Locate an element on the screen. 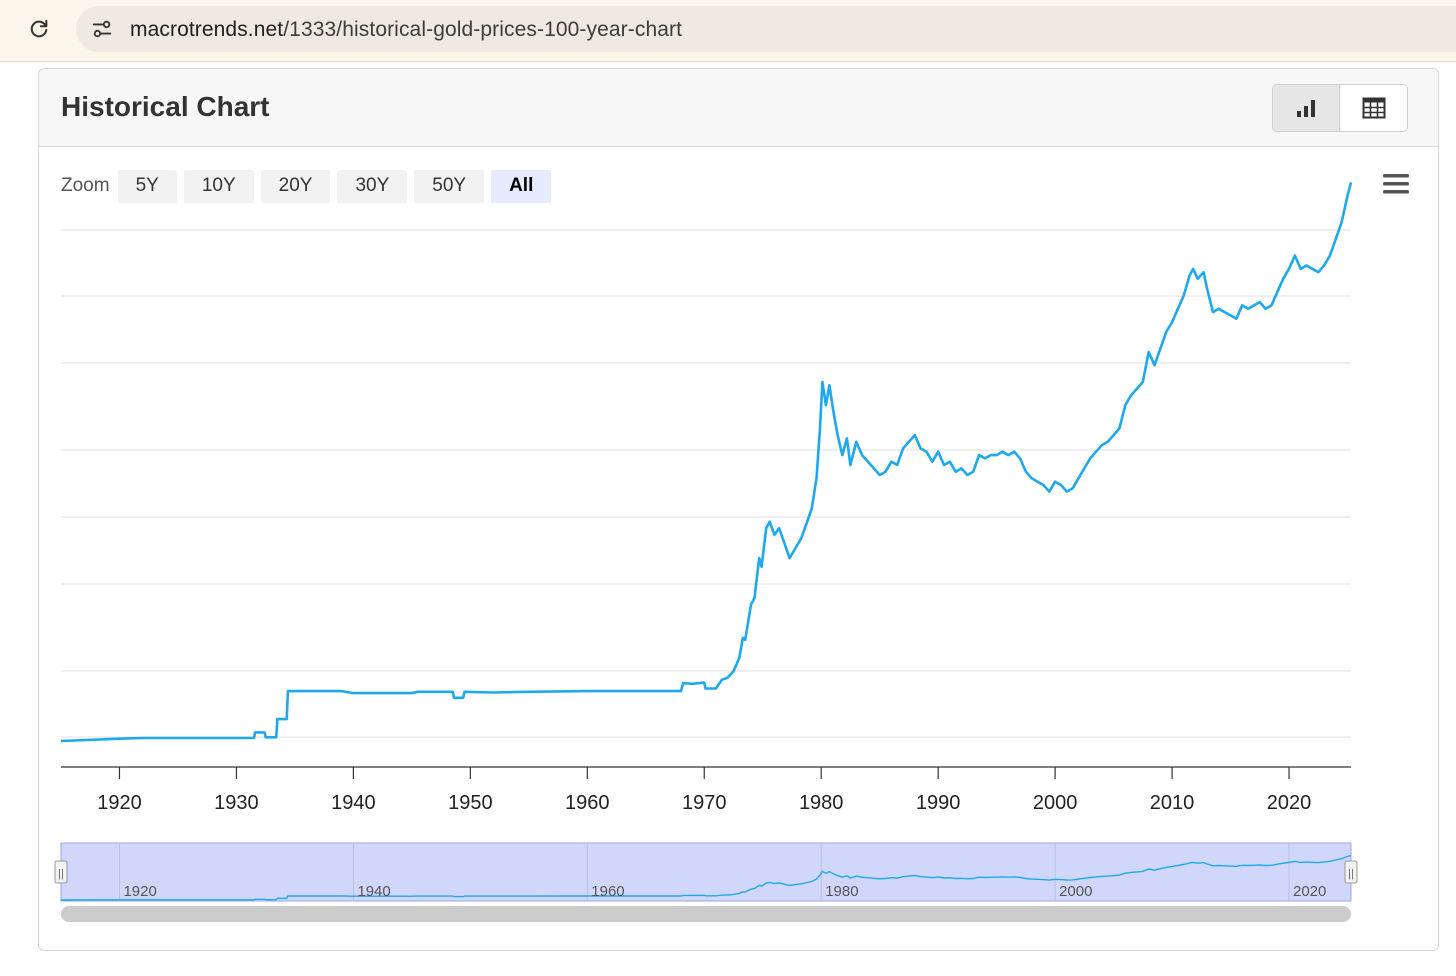 The height and width of the screenshot is (976, 1456). x-tick-label: 1970 is located at coordinates (704, 803).